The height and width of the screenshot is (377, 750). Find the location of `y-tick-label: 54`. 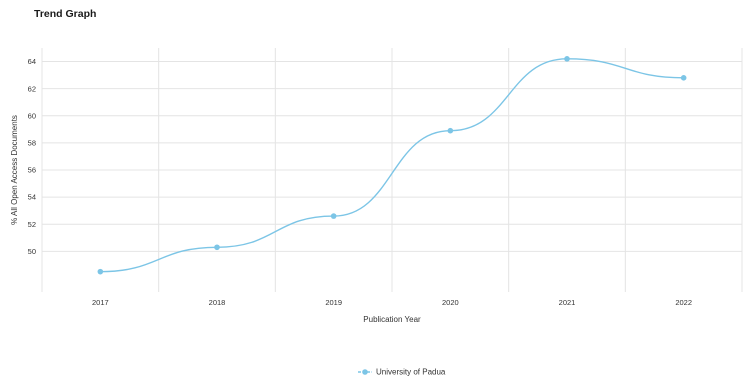

y-tick-label: 54 is located at coordinates (32, 197).